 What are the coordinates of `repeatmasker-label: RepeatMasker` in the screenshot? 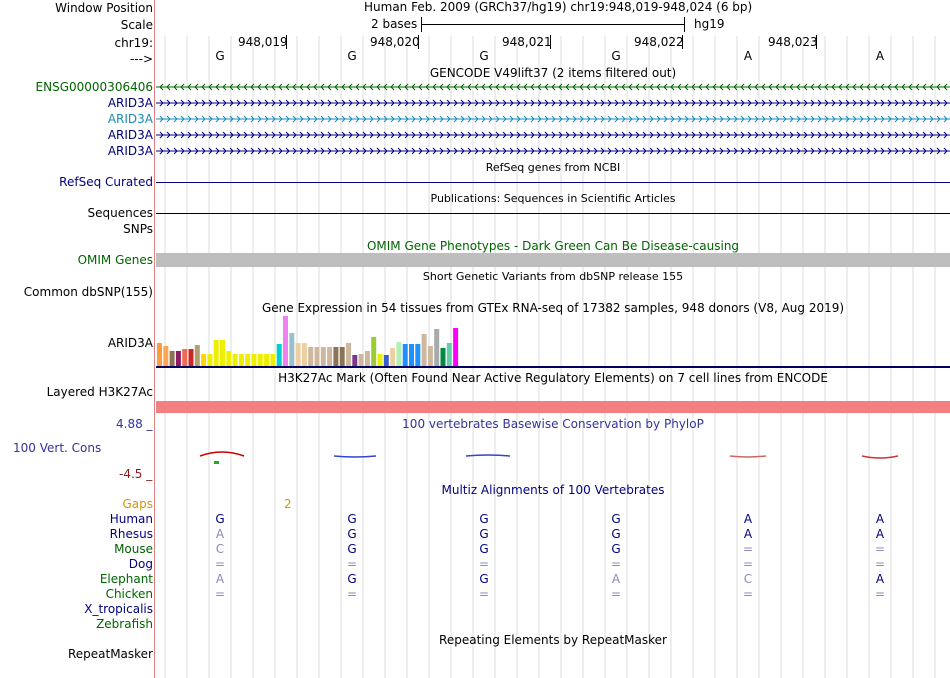 It's located at (110, 654).